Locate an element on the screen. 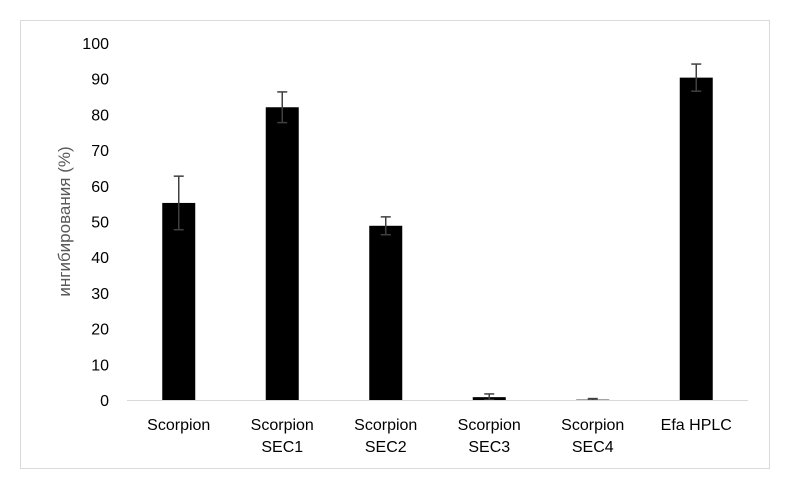 The width and height of the screenshot is (792, 492). category-label: Scorpion SEC4 is located at coordinates (592, 436).